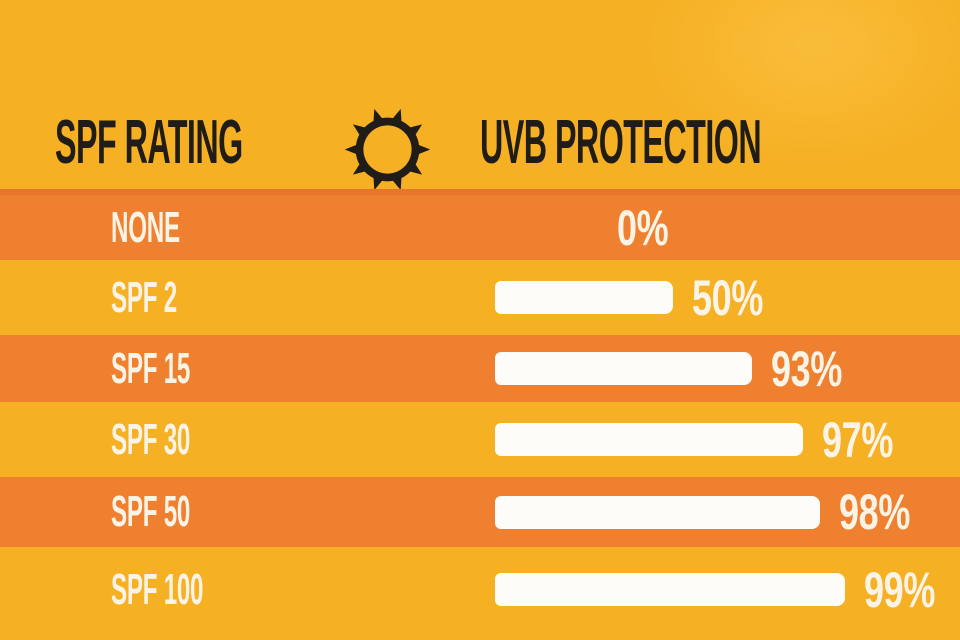 This screenshot has width=960, height=640. I want to click on uvb-value: 0%, so click(643, 227).